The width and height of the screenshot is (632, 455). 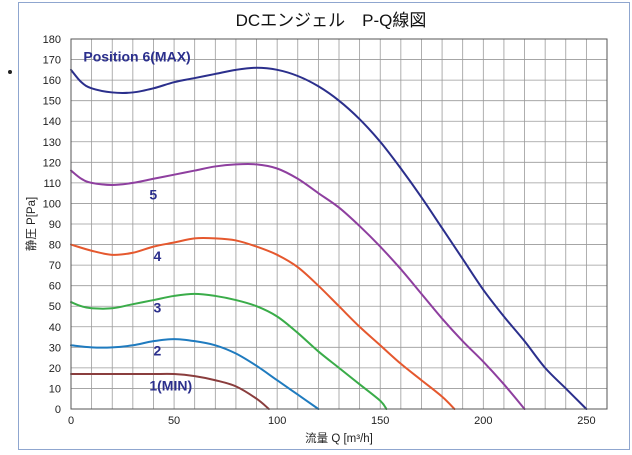 What do you see at coordinates (31, 224) in the screenshot?
I see `y-axis-label: 静圧 P[Pa]` at bounding box center [31, 224].